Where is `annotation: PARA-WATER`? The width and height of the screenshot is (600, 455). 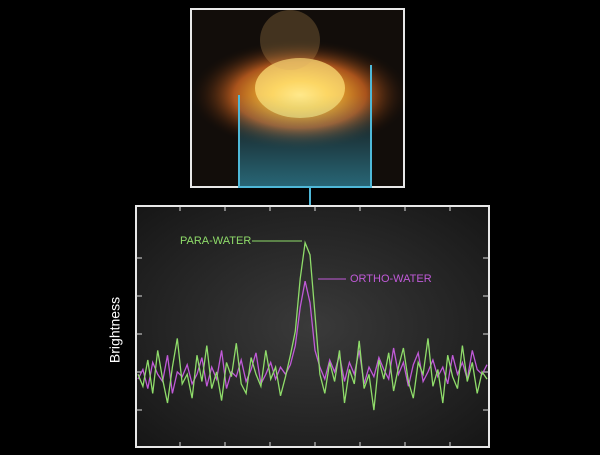
annotation: PARA-WATER is located at coordinates (215, 241).